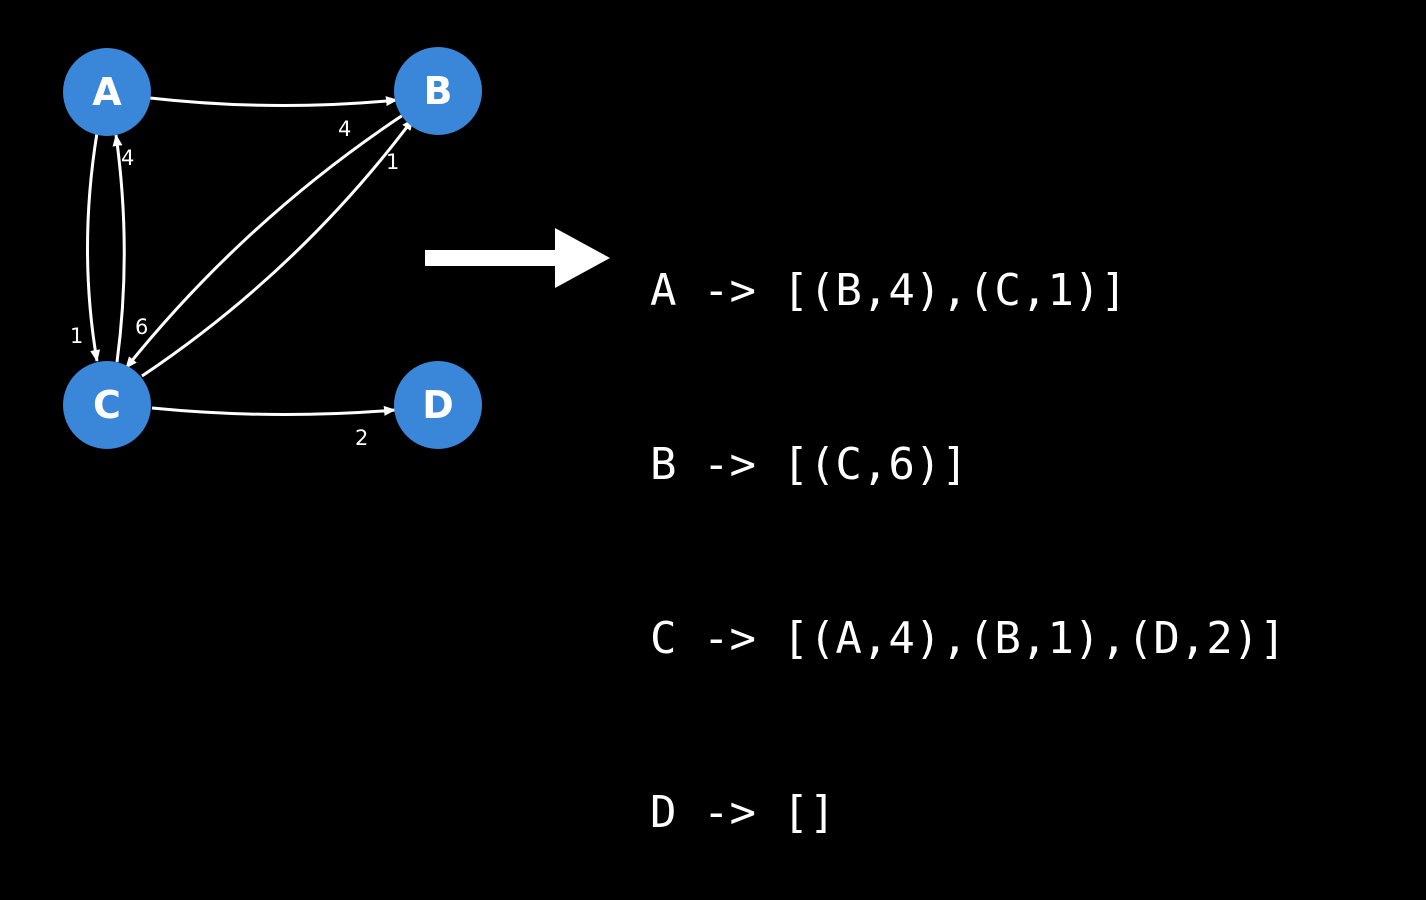 This screenshot has width=1426, height=900. I want to click on edges, so click(250, 256).